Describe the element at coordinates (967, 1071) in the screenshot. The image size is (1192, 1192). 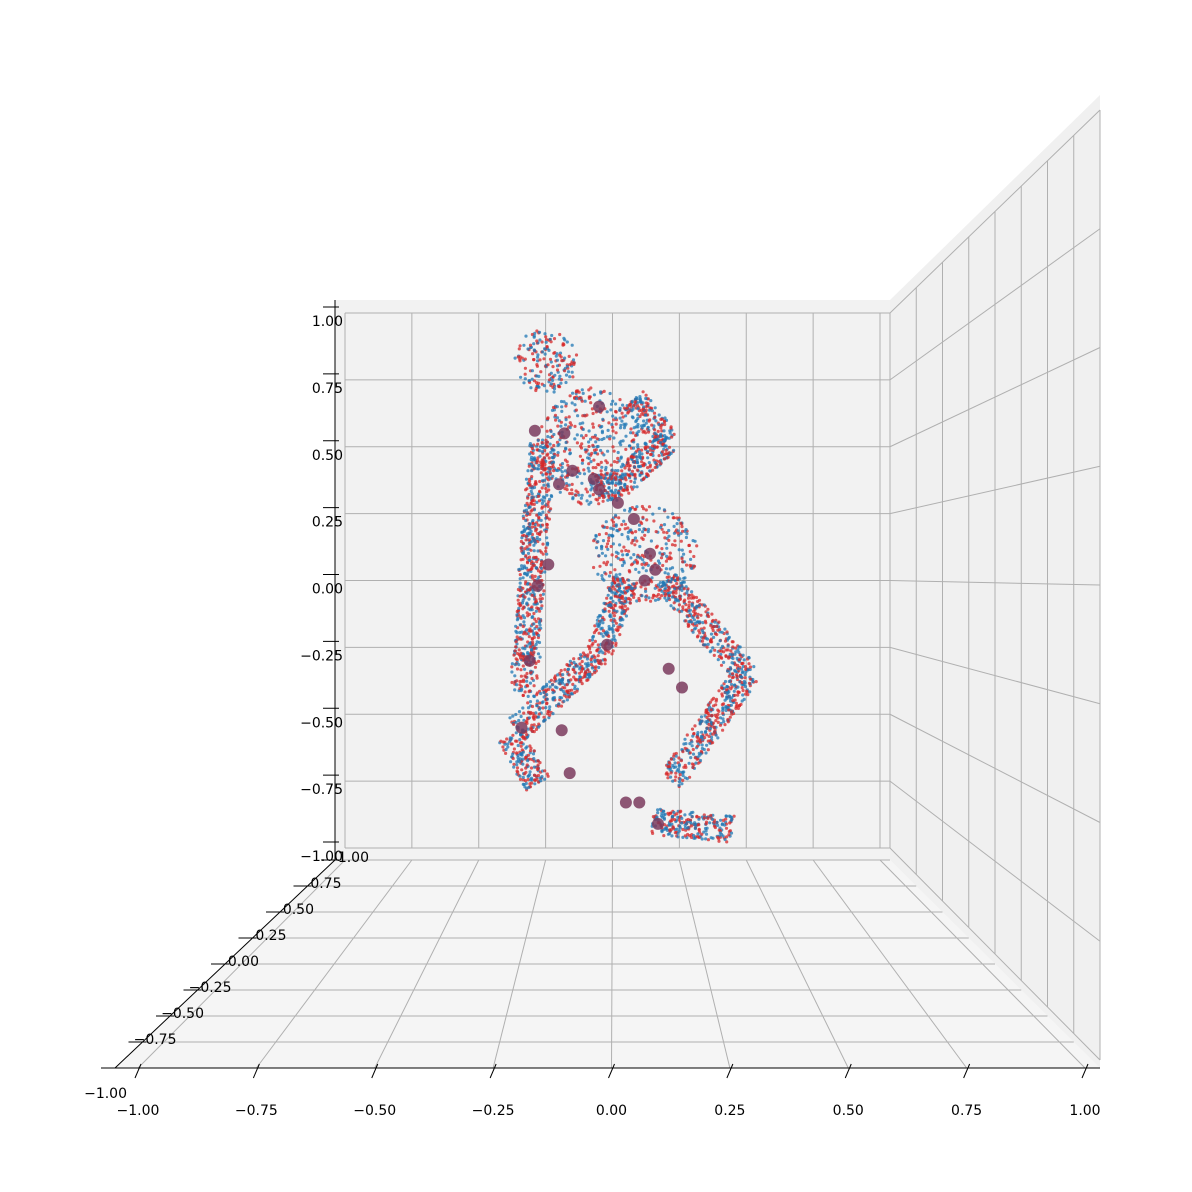
I see `x-tick-mark` at that location.